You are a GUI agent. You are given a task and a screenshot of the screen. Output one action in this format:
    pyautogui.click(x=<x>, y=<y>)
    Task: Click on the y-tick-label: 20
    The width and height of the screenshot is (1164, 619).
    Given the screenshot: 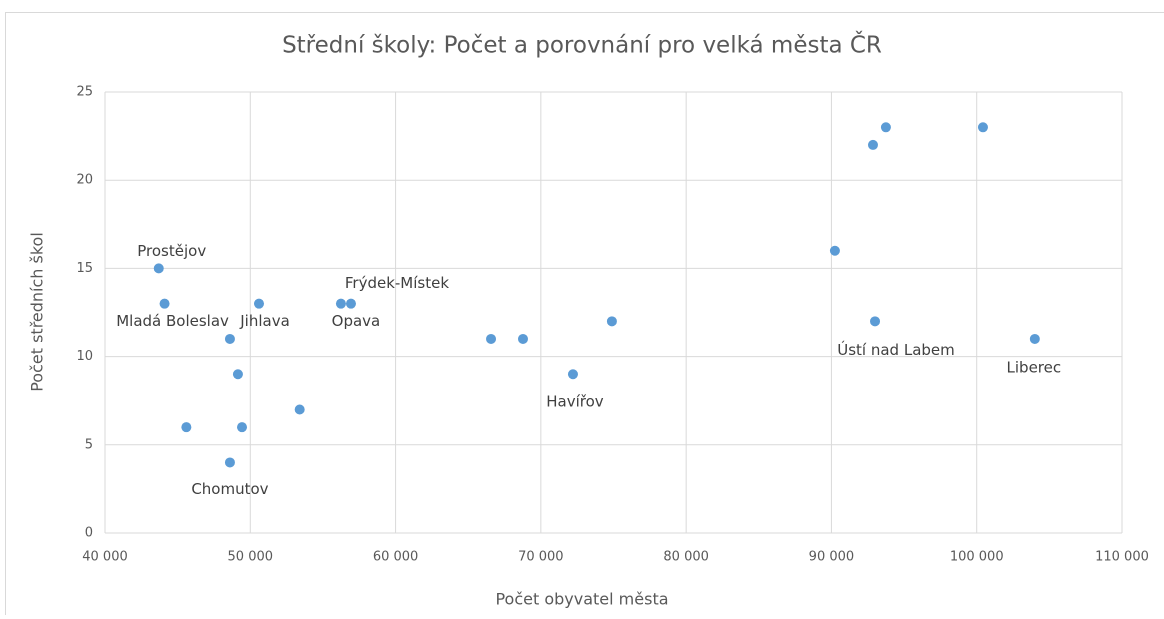 What is the action you would take?
    pyautogui.click(x=84, y=180)
    